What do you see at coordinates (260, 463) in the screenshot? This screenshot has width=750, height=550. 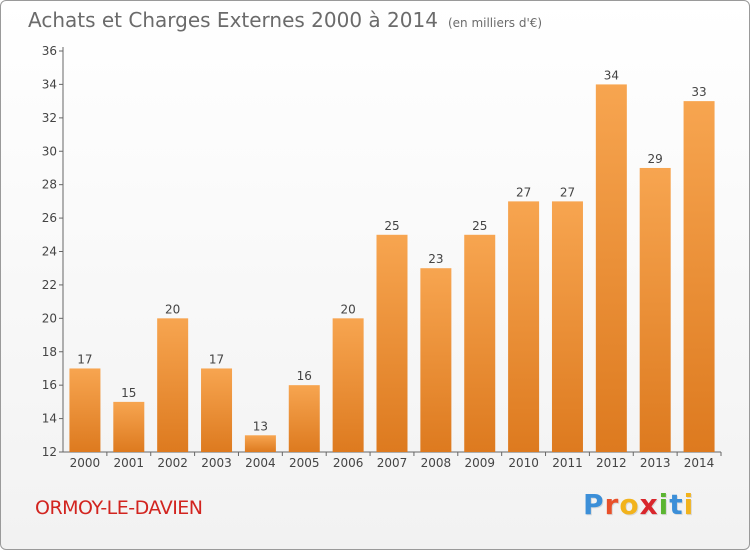 I see `x-tick-label: 2004` at bounding box center [260, 463].